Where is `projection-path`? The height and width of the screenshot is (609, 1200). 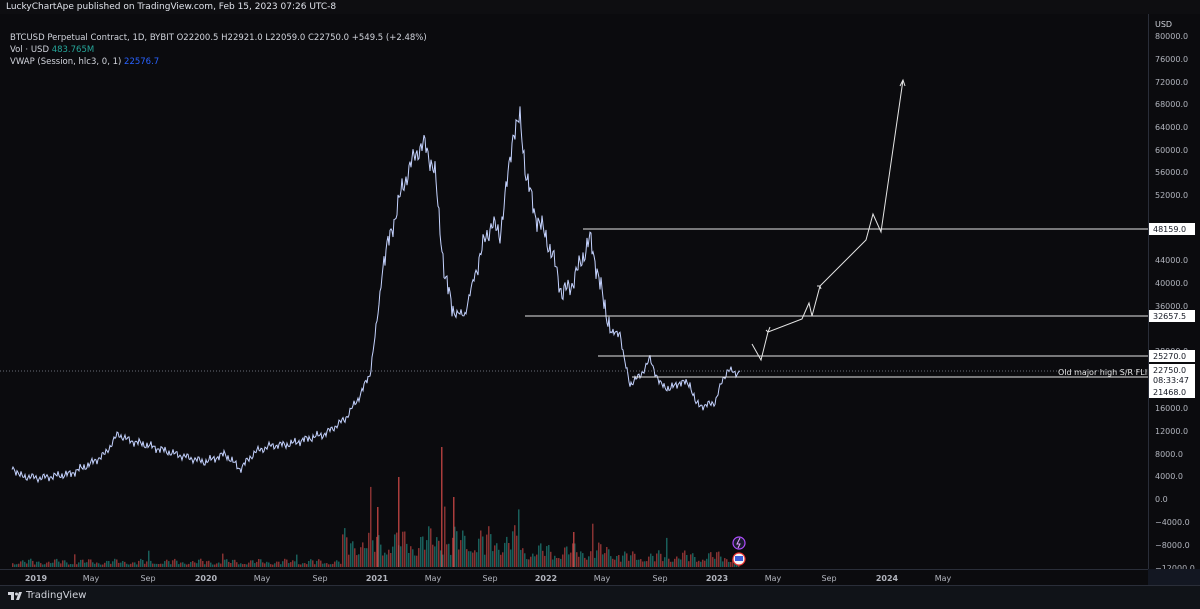 projection-path is located at coordinates (827, 220).